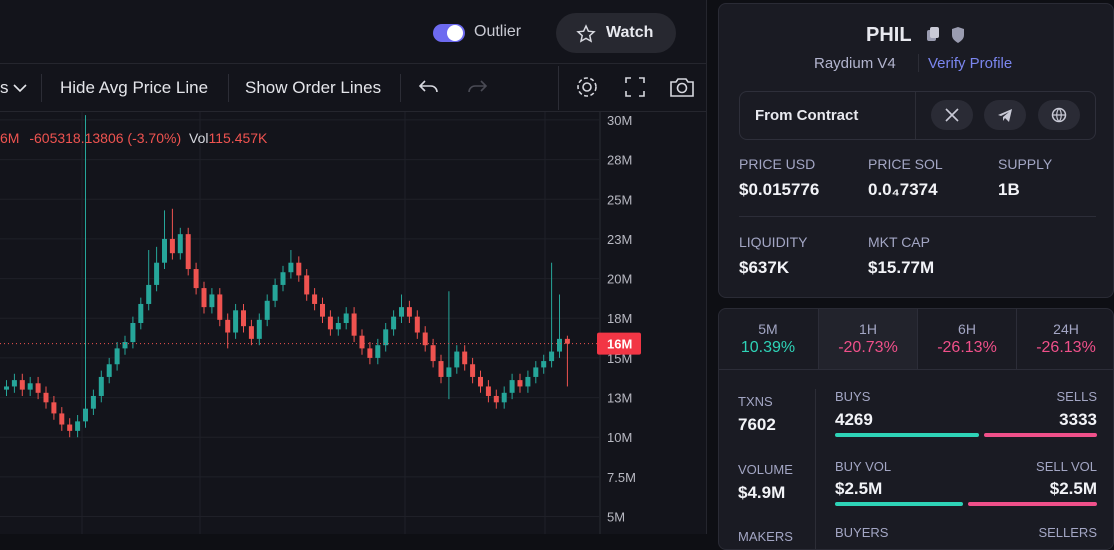  Describe the element at coordinates (853, 396) in the screenshot. I see `buys-label: BUYS` at that location.